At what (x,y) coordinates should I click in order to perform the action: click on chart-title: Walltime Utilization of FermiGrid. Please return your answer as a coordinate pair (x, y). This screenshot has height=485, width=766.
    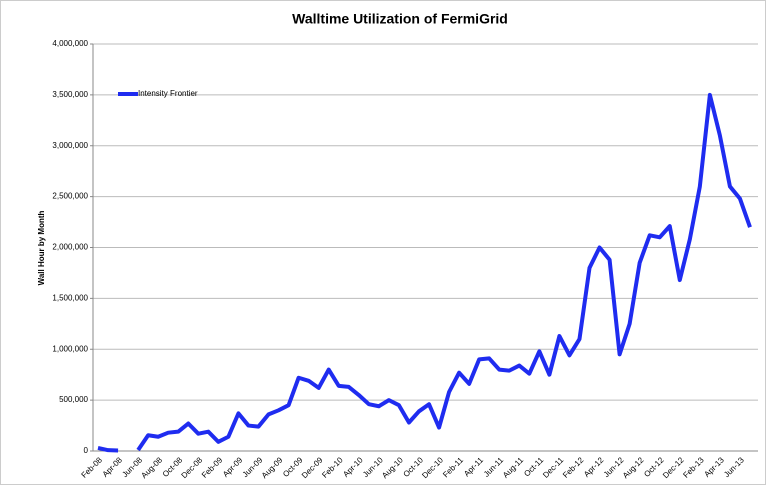
    Looking at the image, I should click on (400, 19).